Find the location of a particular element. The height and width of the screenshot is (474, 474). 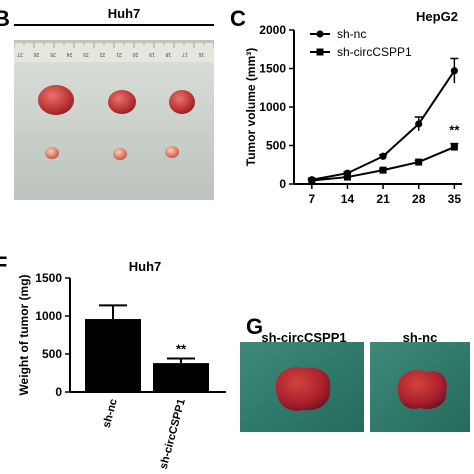

y-tick-label: 2000 is located at coordinates (272, 30).